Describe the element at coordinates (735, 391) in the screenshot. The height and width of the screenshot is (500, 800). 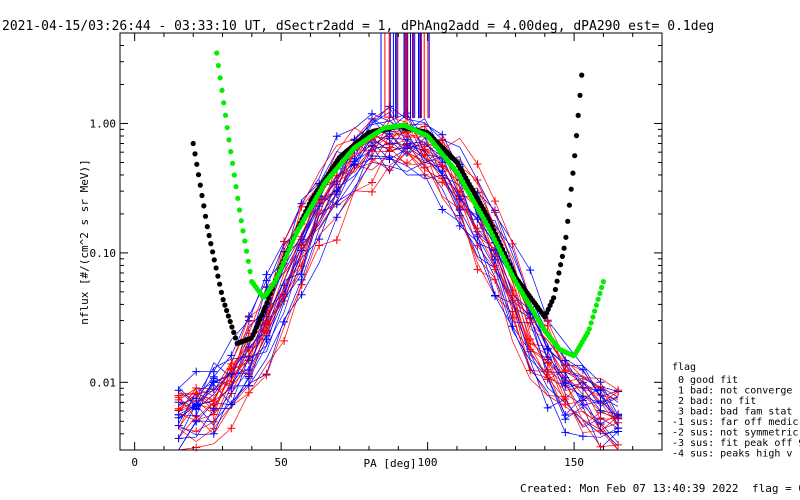
I see `legend-item: 1 bad: not converge` at that location.